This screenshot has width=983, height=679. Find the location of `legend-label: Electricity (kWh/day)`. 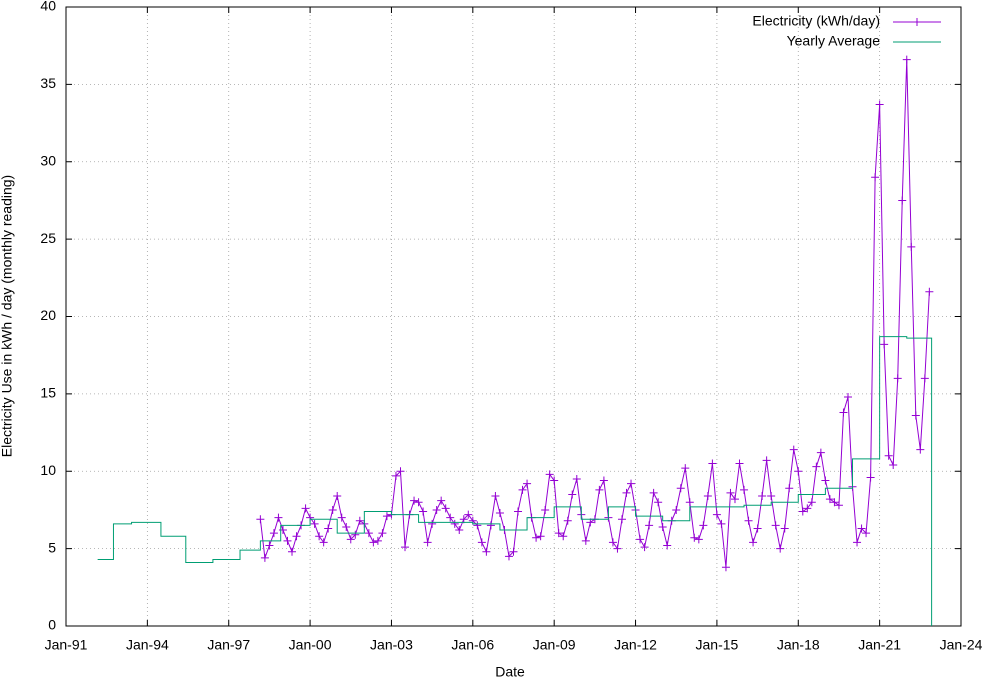

legend-label: Electricity (kWh/day) is located at coordinates (816, 21).